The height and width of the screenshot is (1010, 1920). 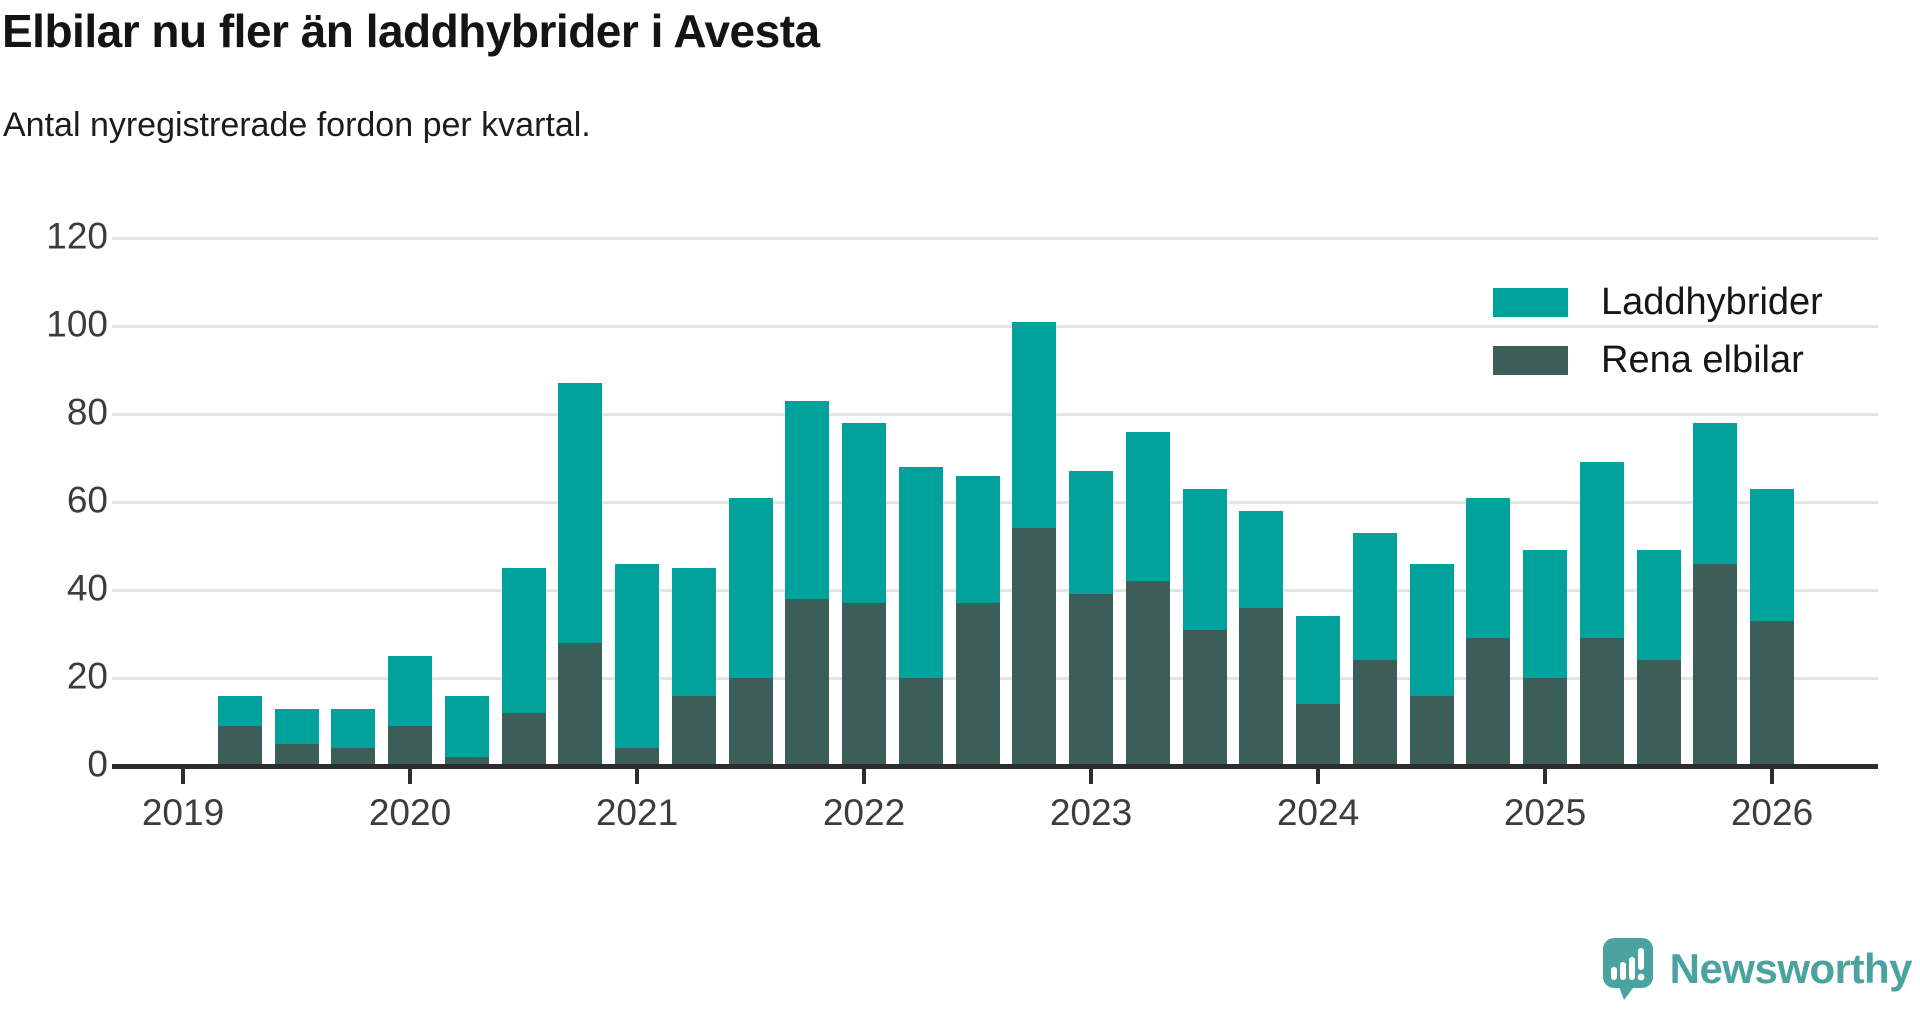 I want to click on x-axis-tick-2025, so click(x=1545, y=776).